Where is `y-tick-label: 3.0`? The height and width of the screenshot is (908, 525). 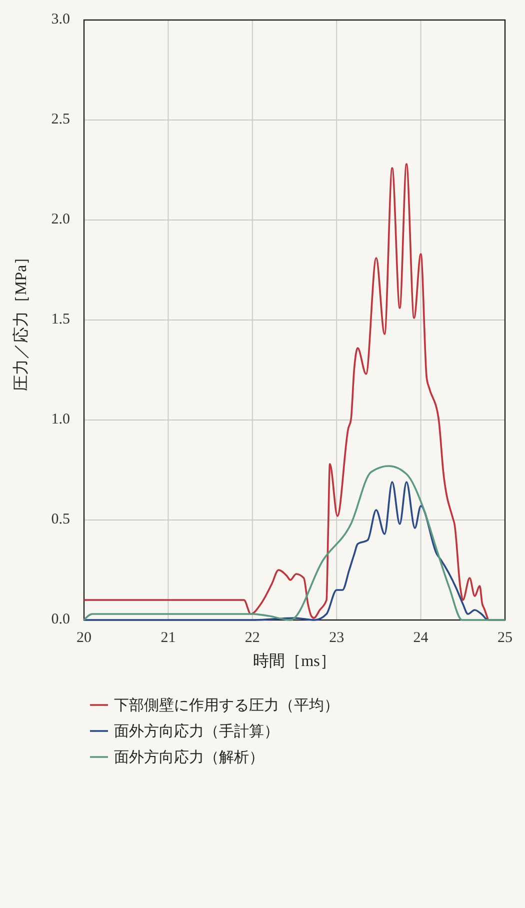 y-tick-label: 3.0 is located at coordinates (60, 19).